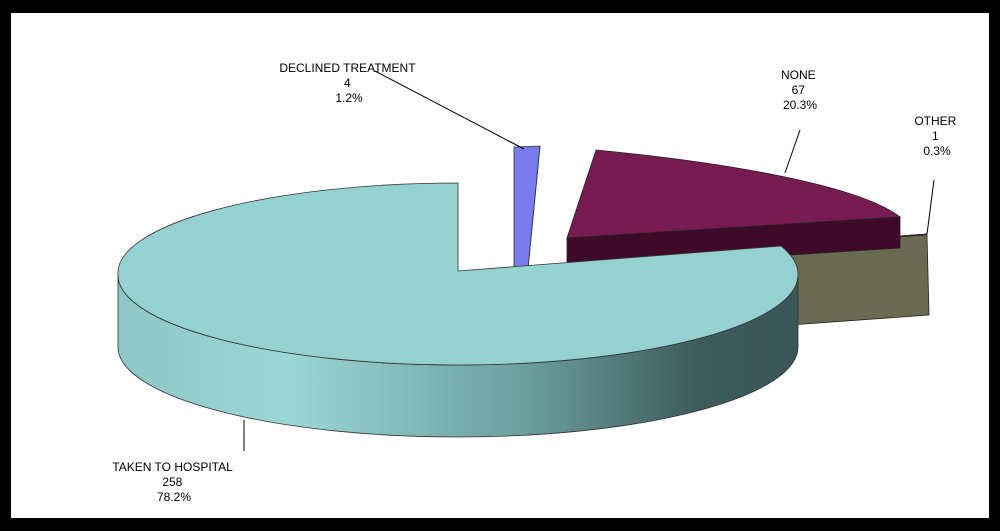  Describe the element at coordinates (449, 110) in the screenshot. I see `leader-line-declined-treatment` at that location.